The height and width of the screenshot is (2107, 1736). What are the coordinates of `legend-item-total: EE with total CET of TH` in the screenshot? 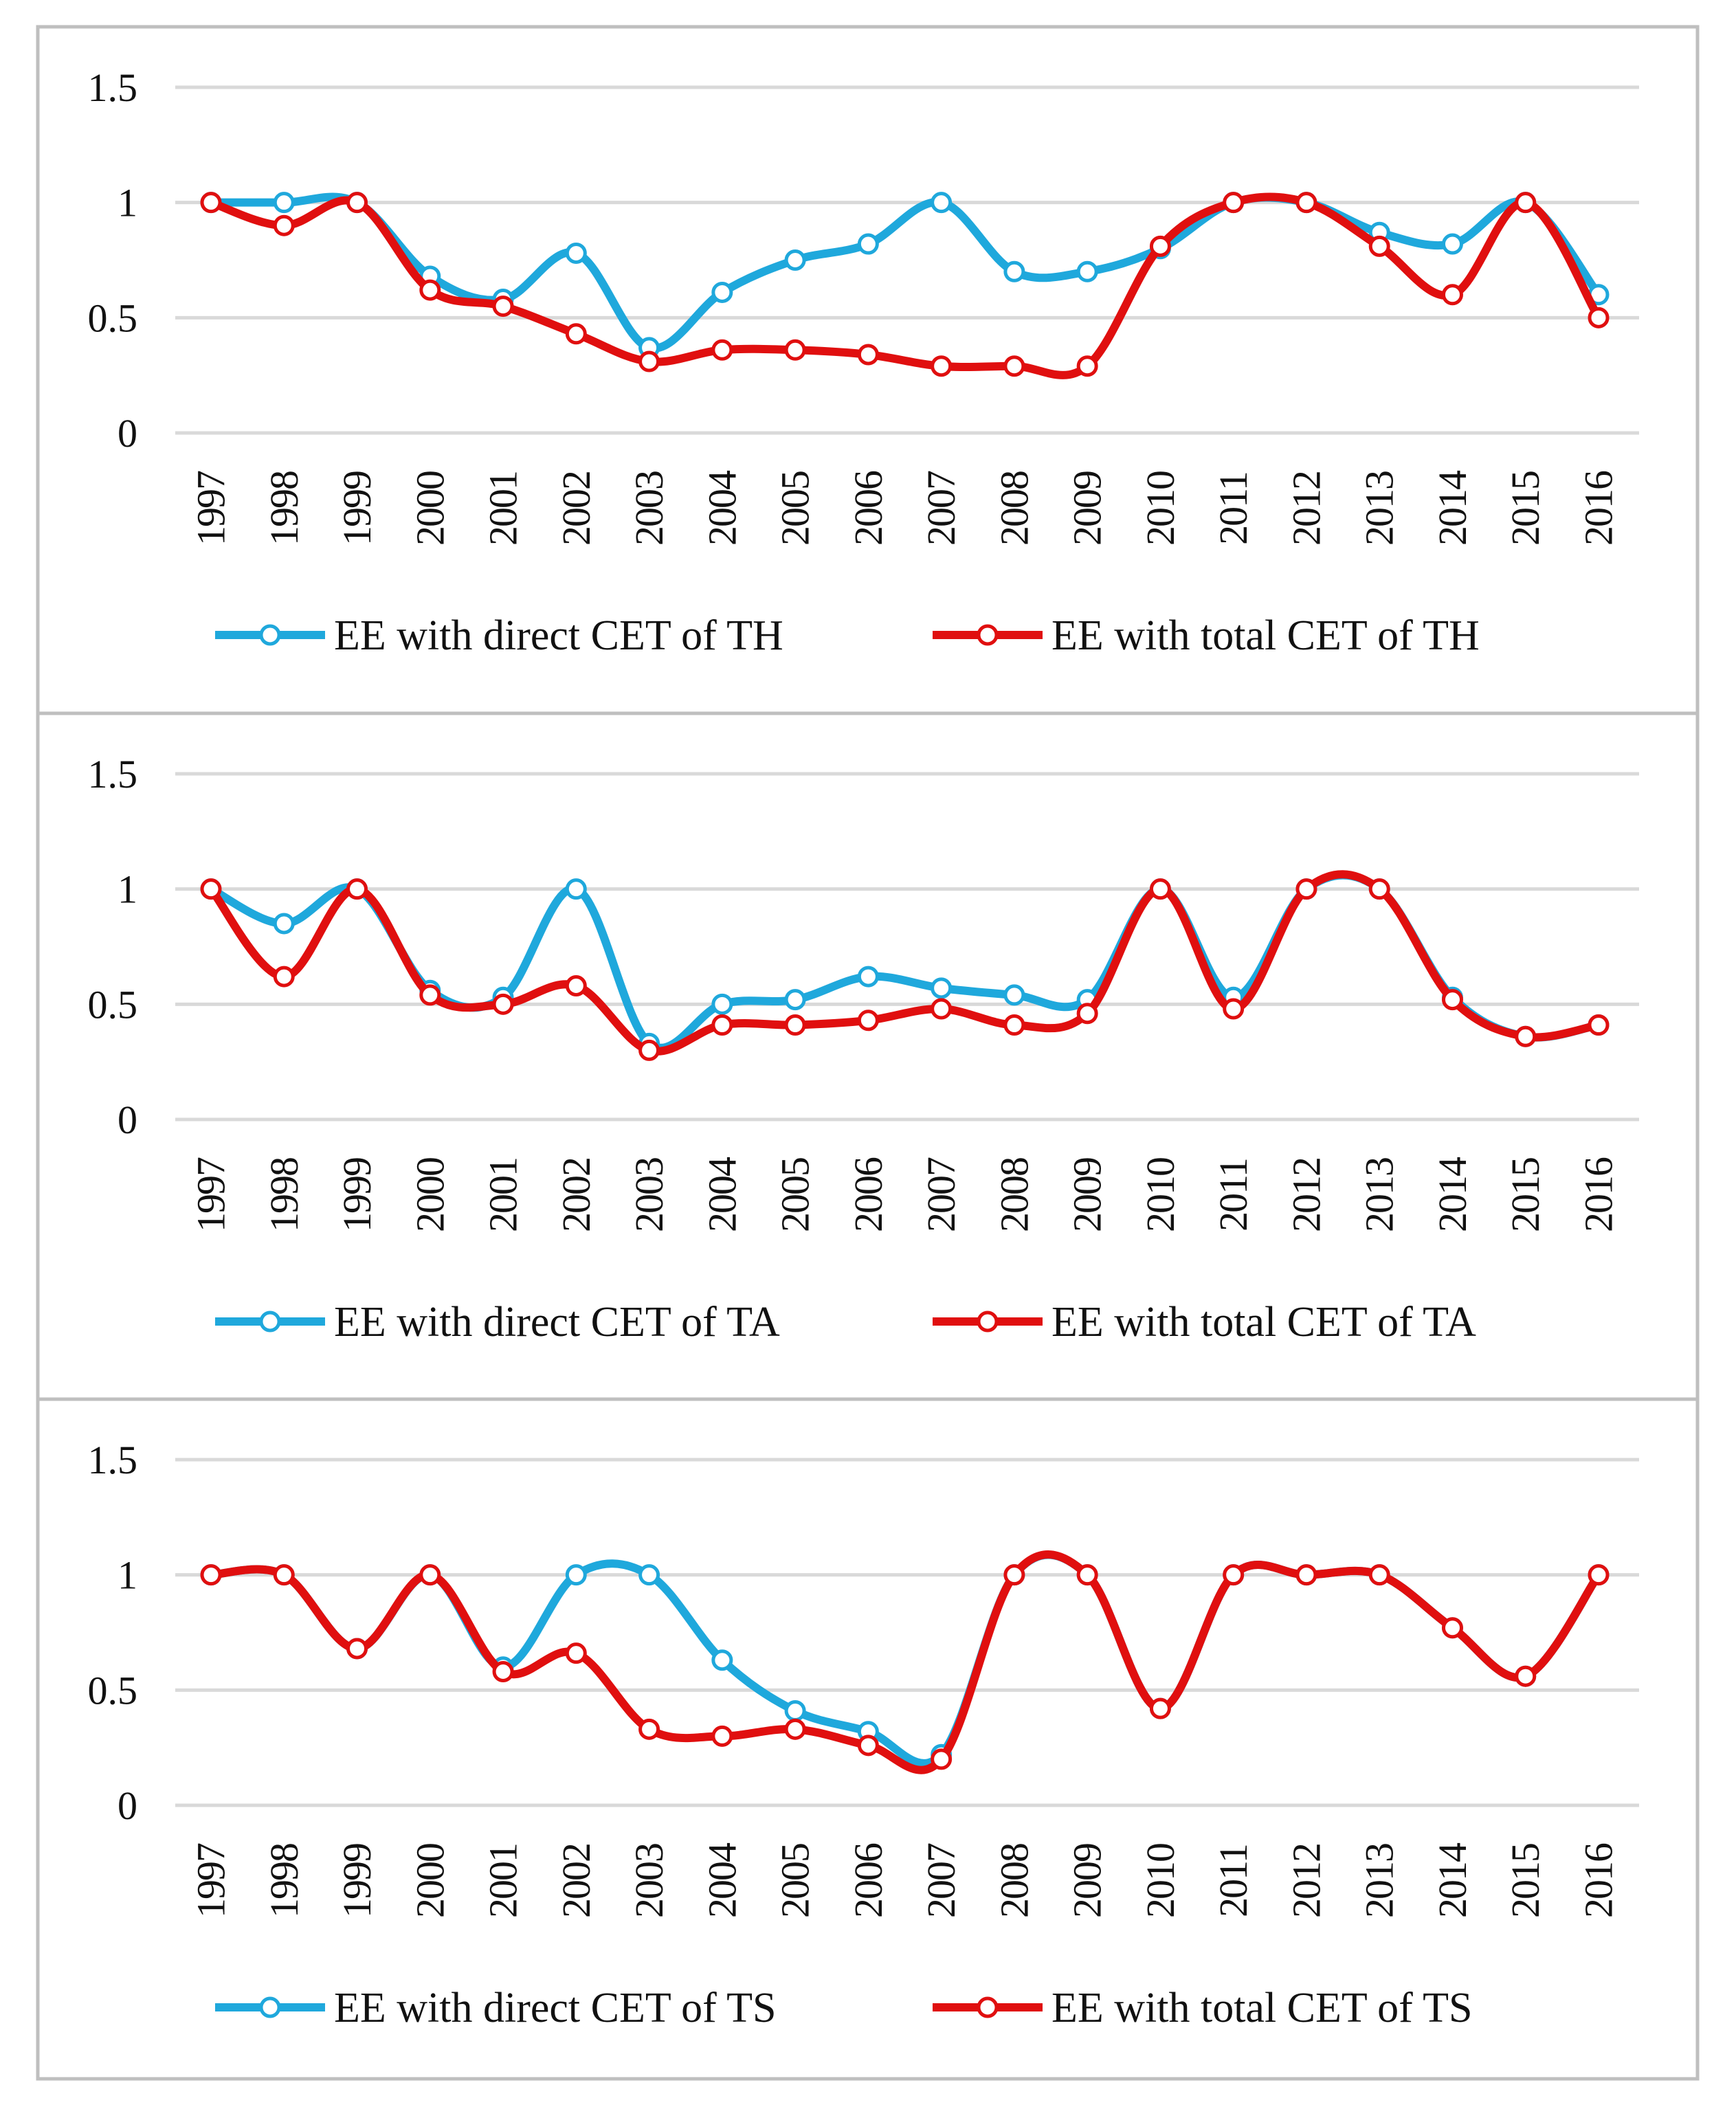 It's located at (1206, 635).